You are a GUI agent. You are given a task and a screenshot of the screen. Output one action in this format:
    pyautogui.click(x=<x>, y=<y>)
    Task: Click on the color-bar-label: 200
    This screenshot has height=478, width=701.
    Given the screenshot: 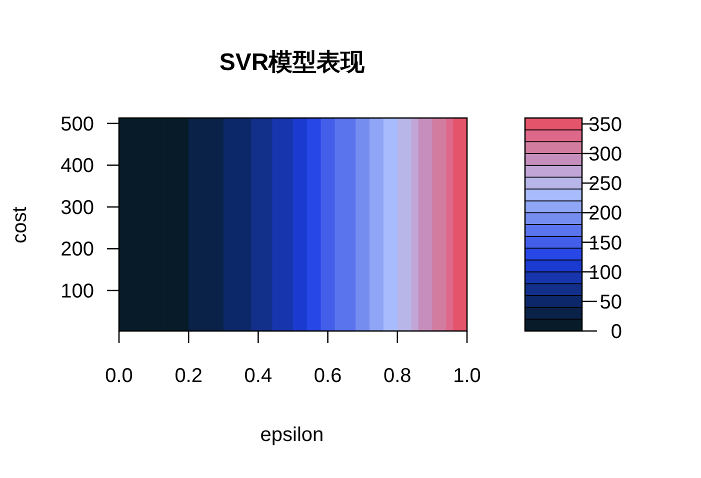 What is the action you would take?
    pyautogui.click(x=605, y=213)
    